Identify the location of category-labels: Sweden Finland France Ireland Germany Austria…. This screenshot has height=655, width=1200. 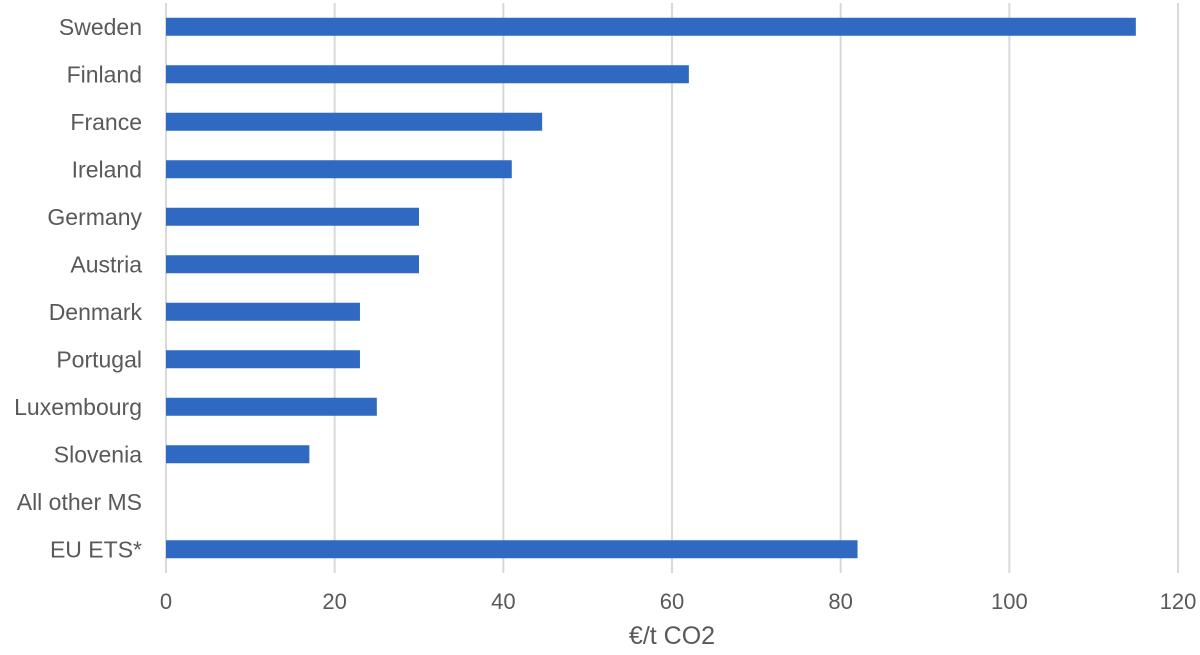
(78, 288).